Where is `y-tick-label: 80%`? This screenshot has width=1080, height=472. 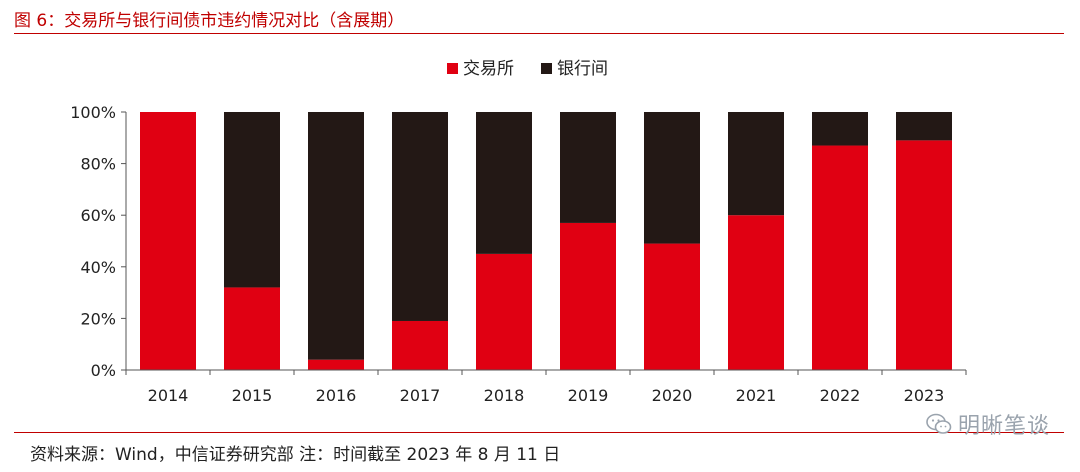 y-tick-label: 80% is located at coordinates (98, 164).